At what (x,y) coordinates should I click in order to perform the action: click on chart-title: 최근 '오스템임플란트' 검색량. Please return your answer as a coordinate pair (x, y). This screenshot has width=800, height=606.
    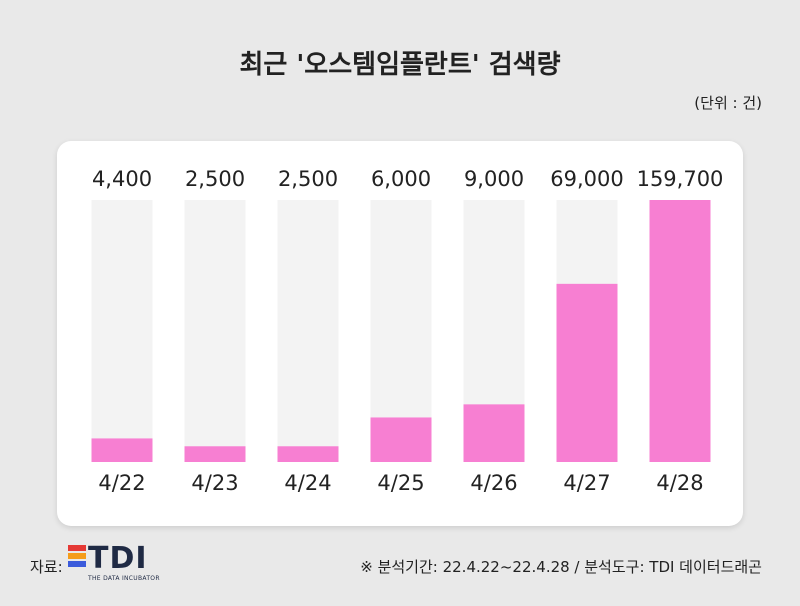
    Looking at the image, I should click on (400, 65).